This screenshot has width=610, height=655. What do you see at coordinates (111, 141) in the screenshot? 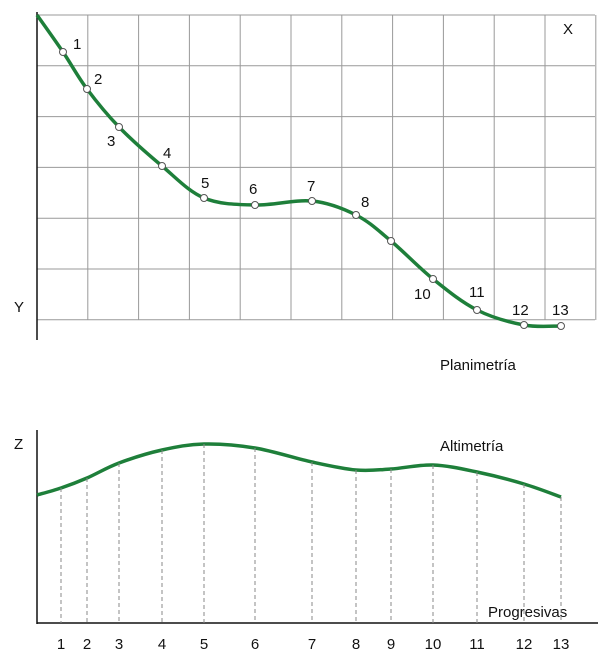
I see `point-label: 3` at bounding box center [111, 141].